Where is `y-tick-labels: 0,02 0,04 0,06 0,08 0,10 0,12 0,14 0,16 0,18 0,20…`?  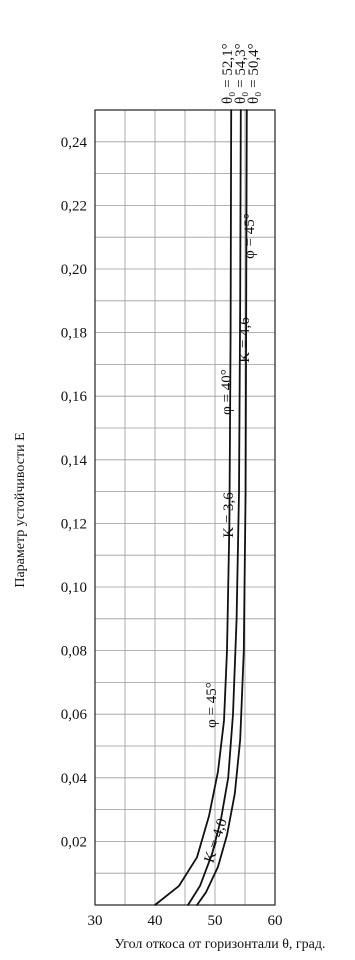
y-tick-labels: 0,02 0,04 0,06 0,08 0,10 0,12 0,14 0,16 0,18 0,20… is located at coordinates (74, 493).